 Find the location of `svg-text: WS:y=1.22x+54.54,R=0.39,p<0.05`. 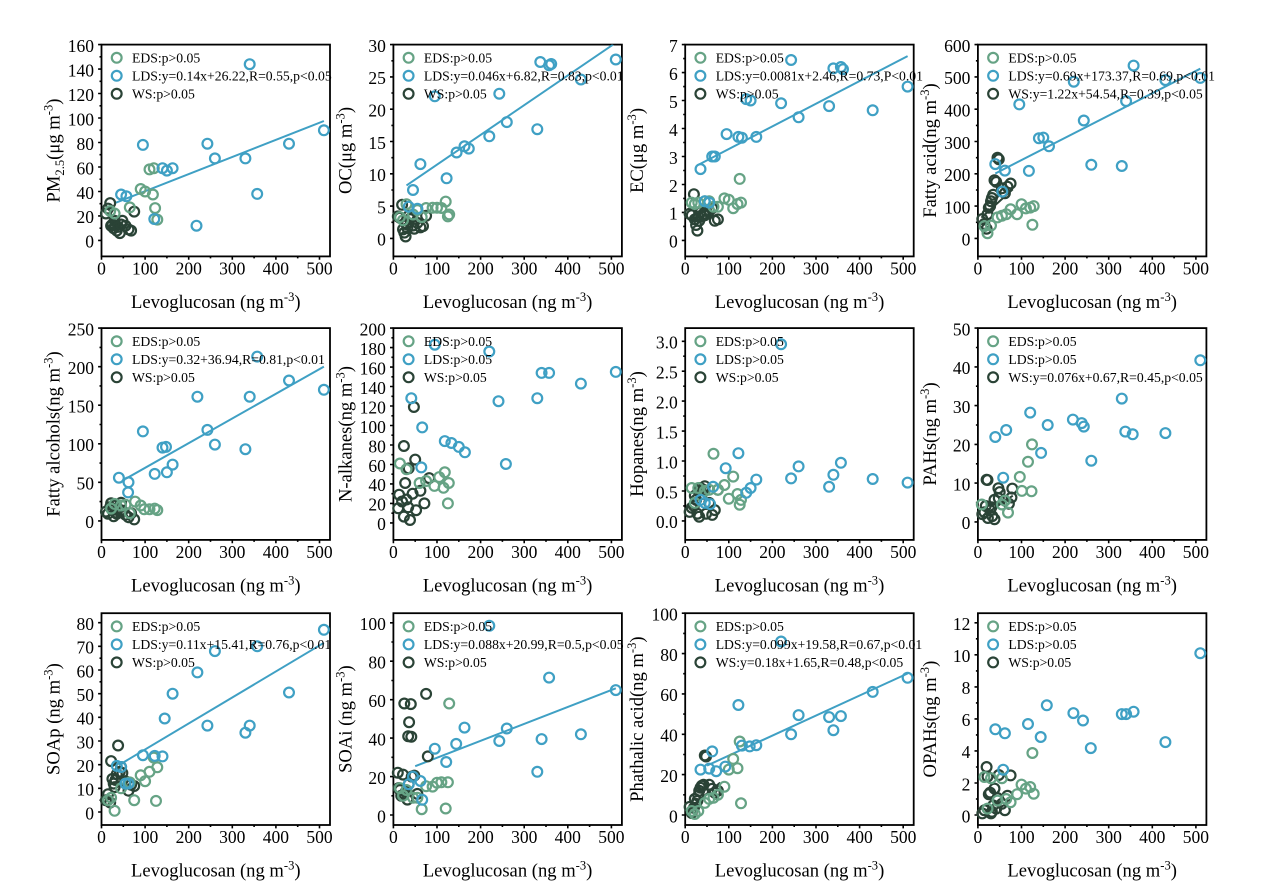

svg-text: WS:y=1.22x+54.54,R=0.39,p<0.05 is located at coordinates (1105, 93).